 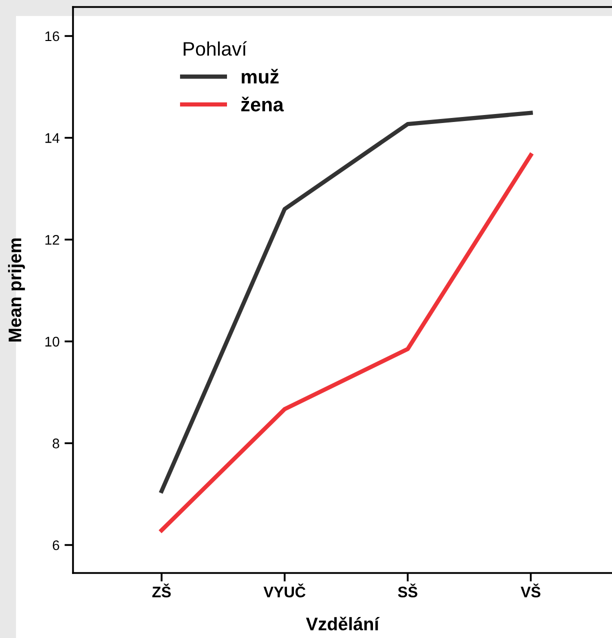 What do you see at coordinates (16, 290) in the screenshot?
I see `y-axis-title: Mean prijem` at bounding box center [16, 290].